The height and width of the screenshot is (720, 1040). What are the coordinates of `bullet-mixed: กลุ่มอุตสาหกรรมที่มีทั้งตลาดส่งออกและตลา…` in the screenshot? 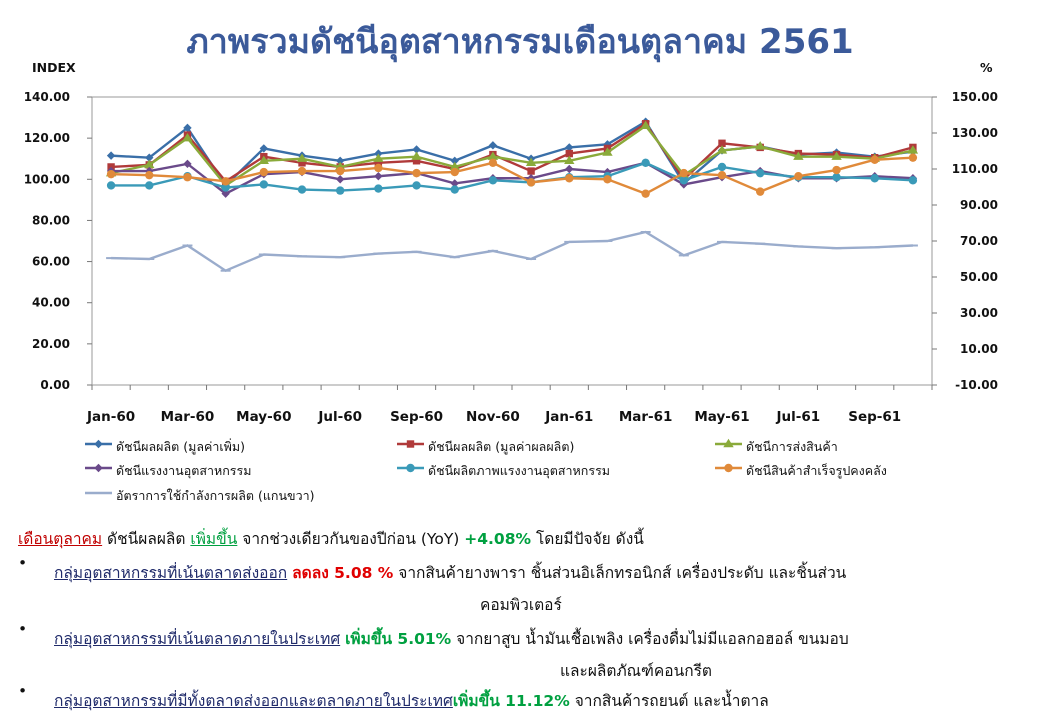 It's located at (411, 700).